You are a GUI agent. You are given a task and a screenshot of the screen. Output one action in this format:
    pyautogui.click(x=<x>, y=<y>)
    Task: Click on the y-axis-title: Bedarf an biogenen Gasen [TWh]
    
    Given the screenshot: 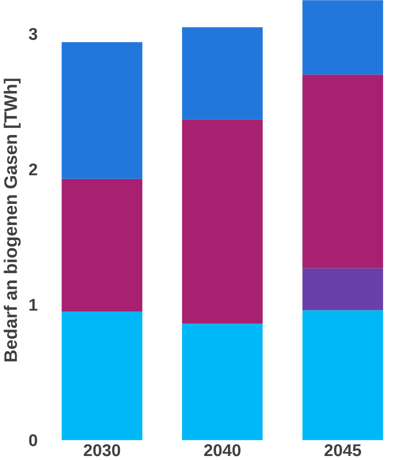 What is the action you would take?
    pyautogui.click(x=12, y=220)
    